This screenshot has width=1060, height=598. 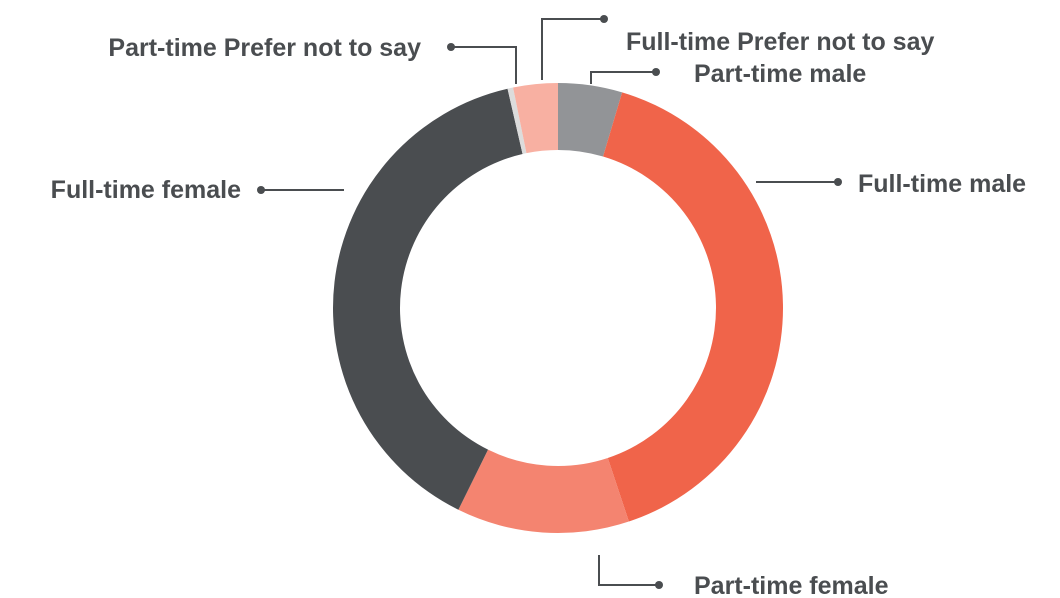 I want to click on leader-dot-part-time-male, so click(x=656, y=72).